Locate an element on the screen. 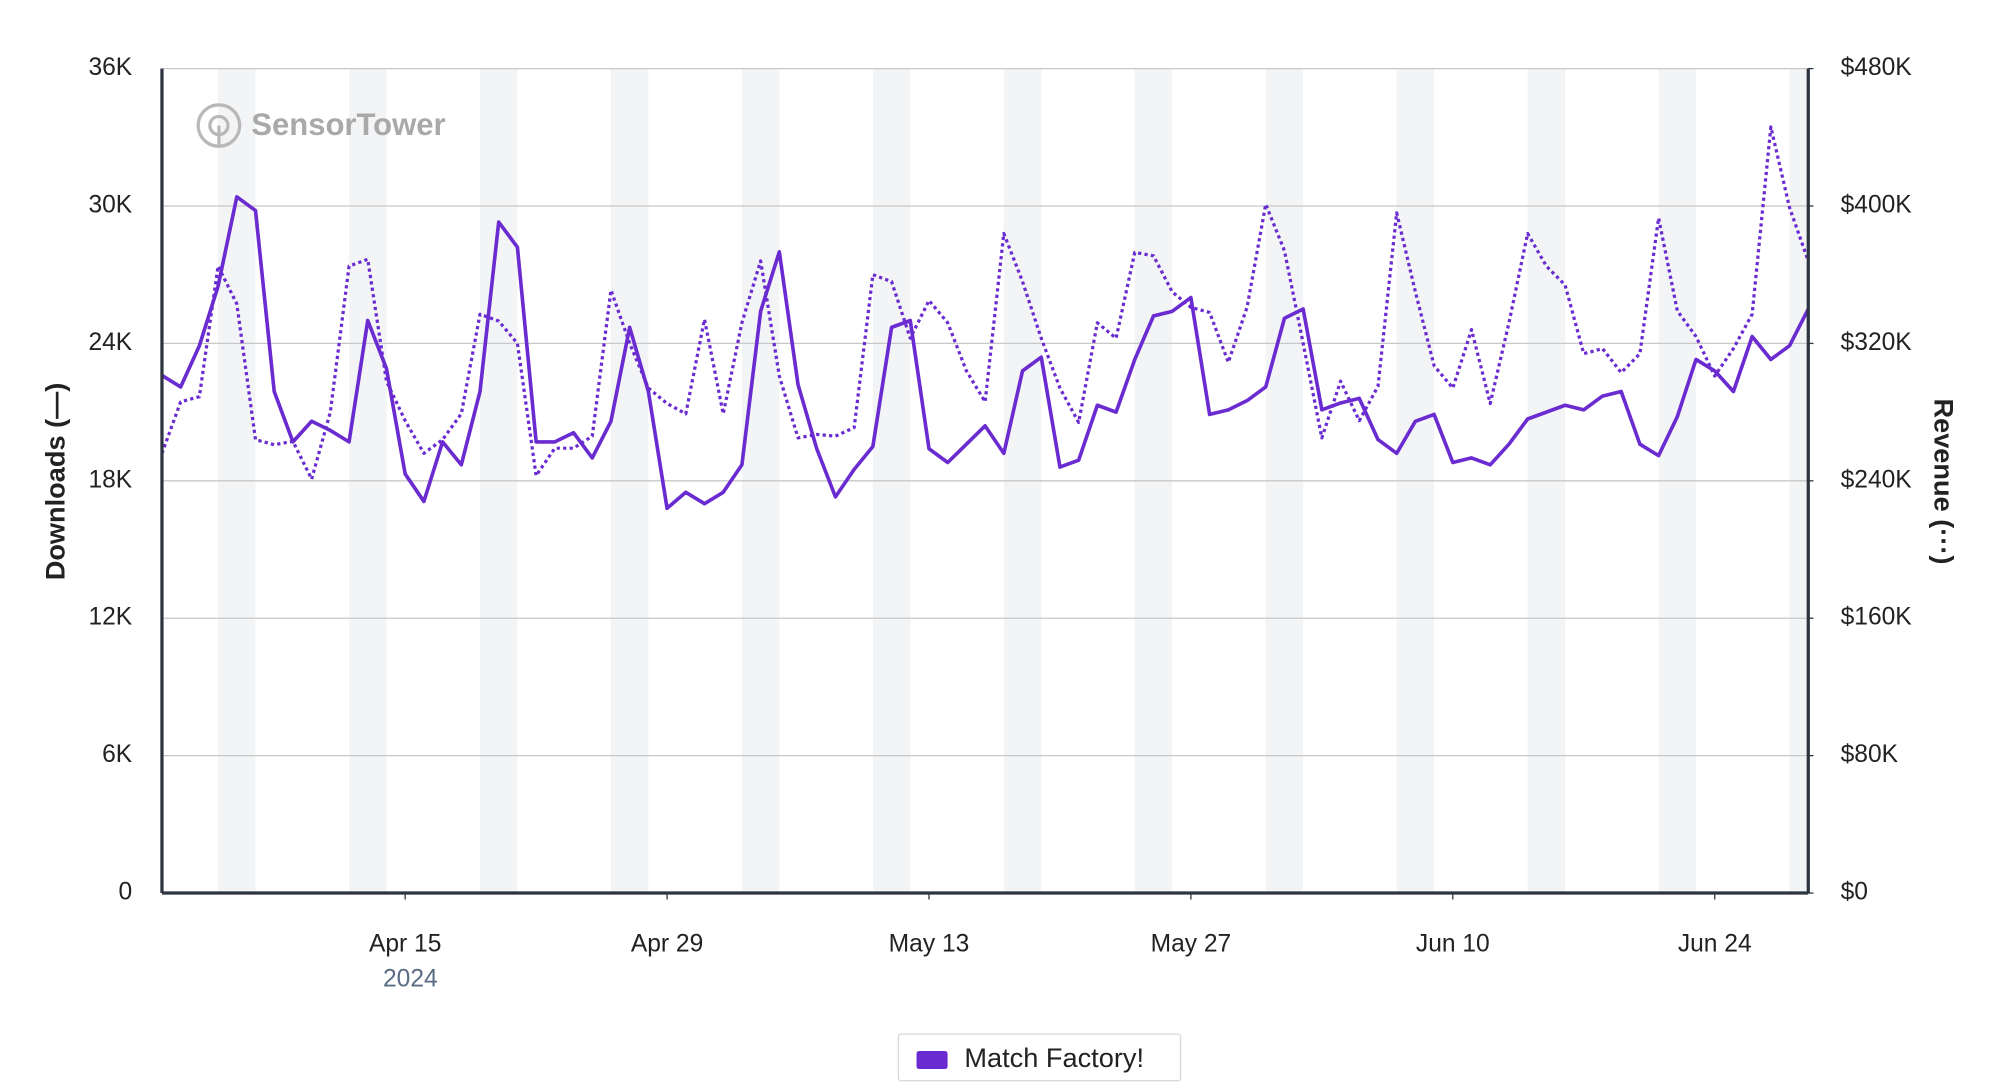  x-year-label: 2024 is located at coordinates (410, 978).